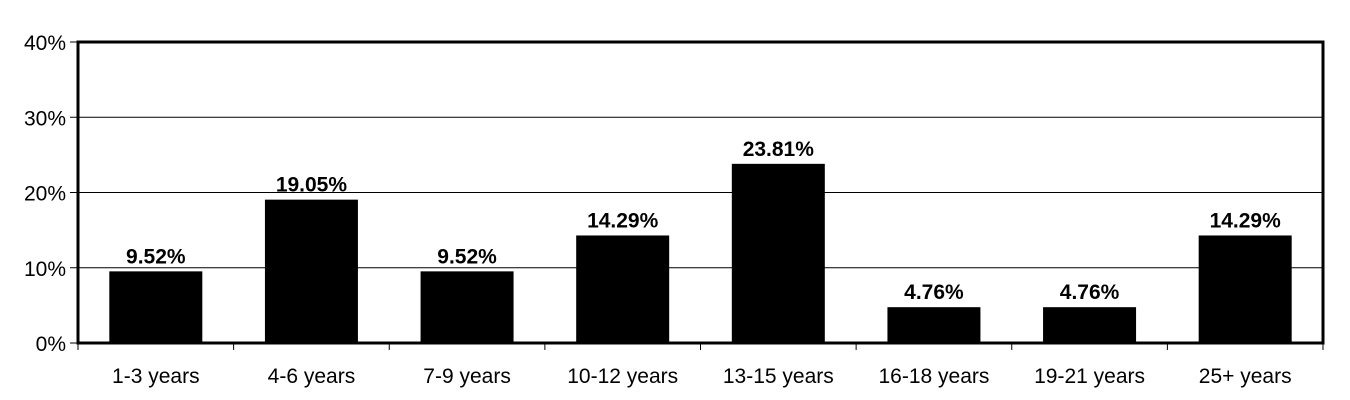  Describe the element at coordinates (45, 194) in the screenshot. I see `y-tick-label: 20%` at that location.